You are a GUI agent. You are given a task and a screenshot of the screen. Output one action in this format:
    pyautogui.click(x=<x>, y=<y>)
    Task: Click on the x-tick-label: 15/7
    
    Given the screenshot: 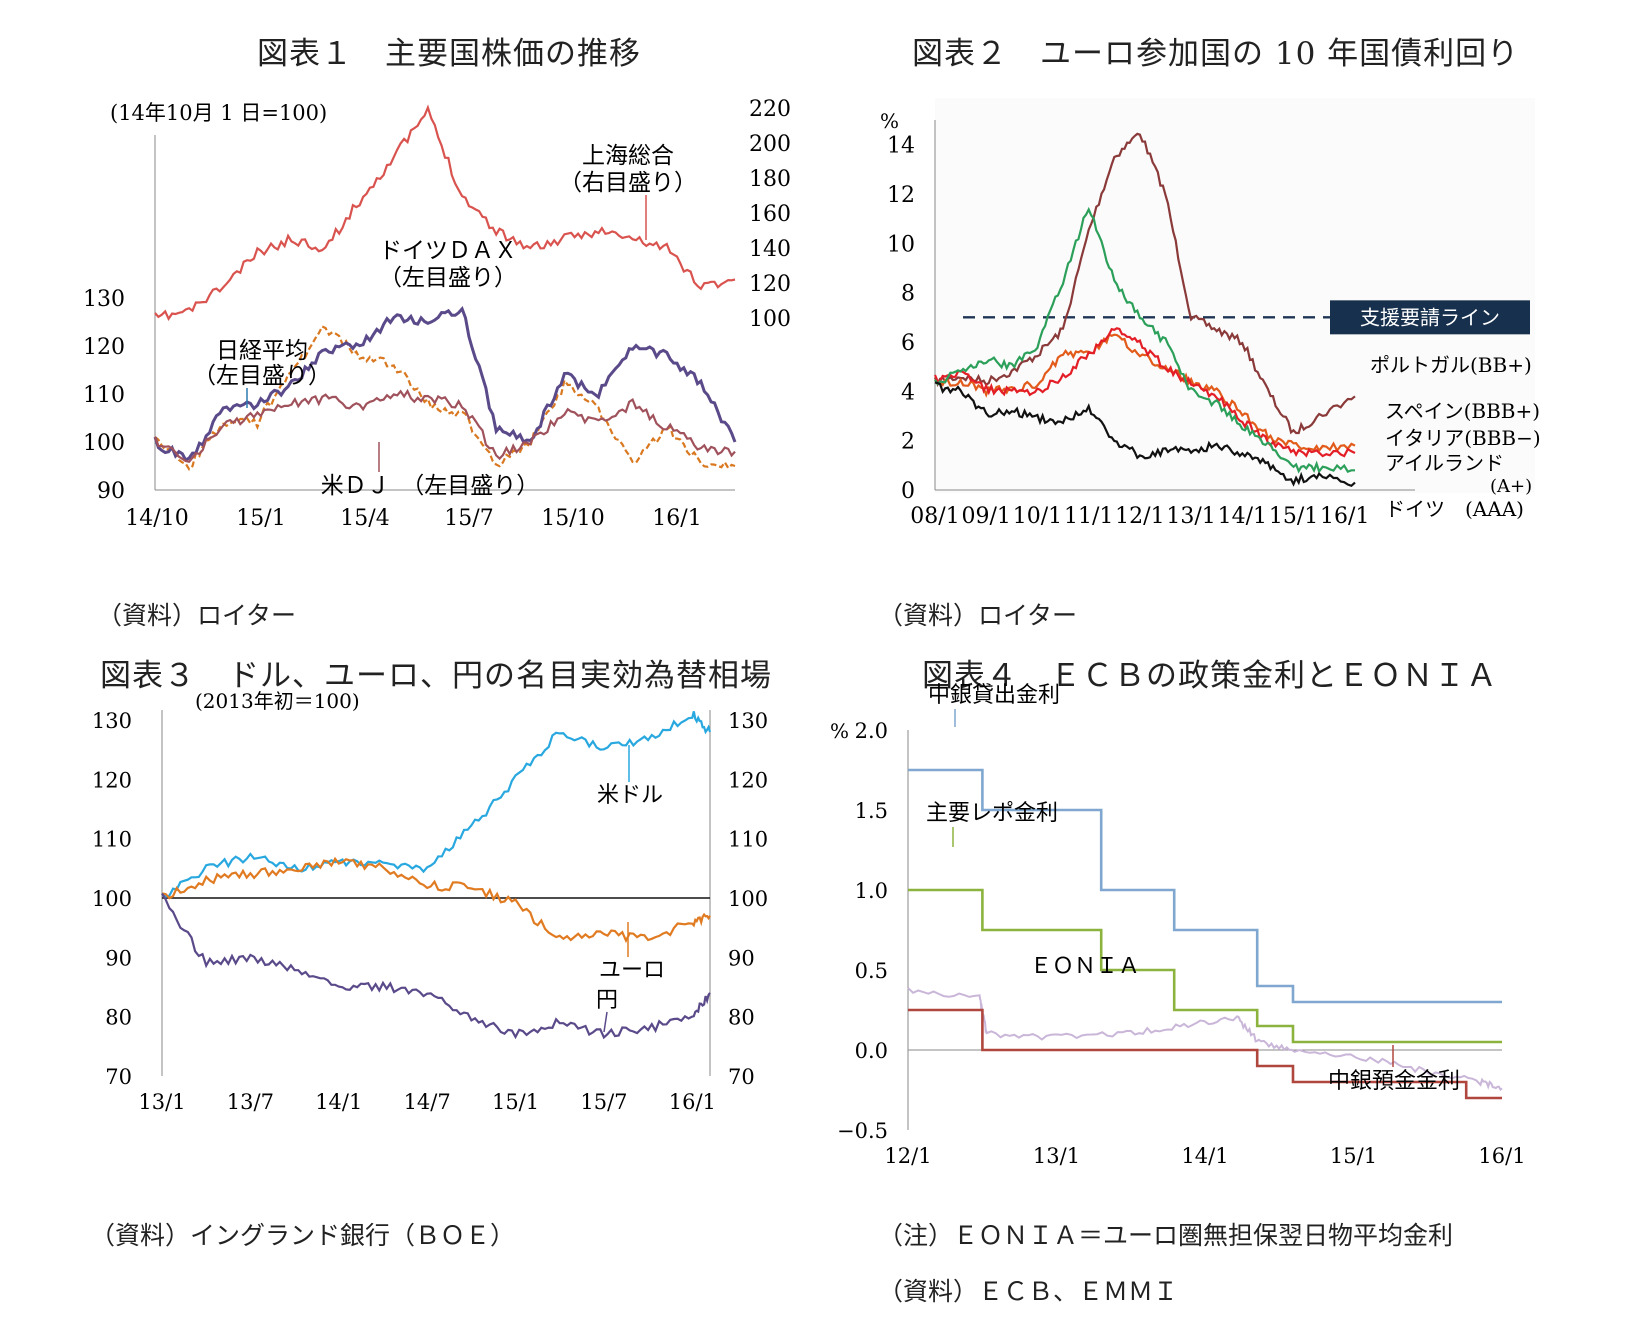 What is the action you would take?
    pyautogui.click(x=468, y=518)
    